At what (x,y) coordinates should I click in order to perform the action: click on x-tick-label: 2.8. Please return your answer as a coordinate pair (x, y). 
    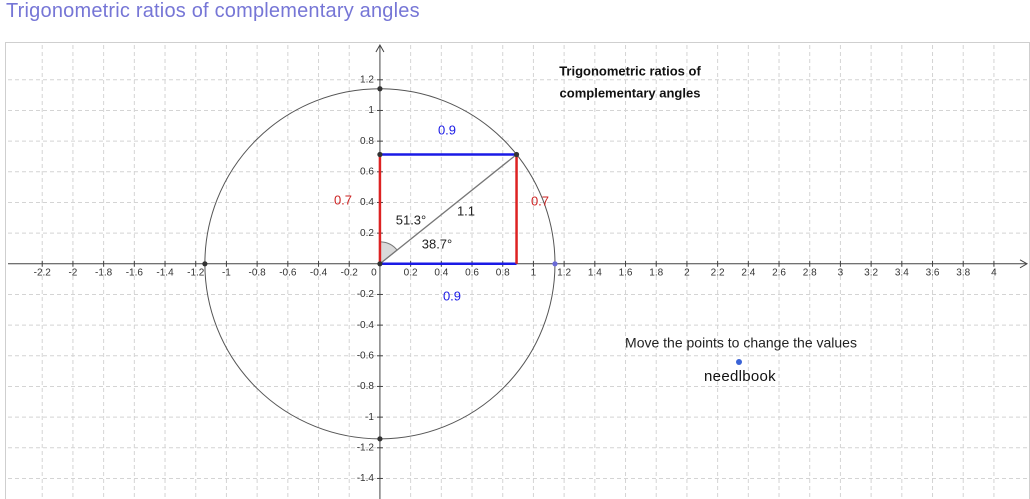
    Looking at the image, I should click on (810, 272).